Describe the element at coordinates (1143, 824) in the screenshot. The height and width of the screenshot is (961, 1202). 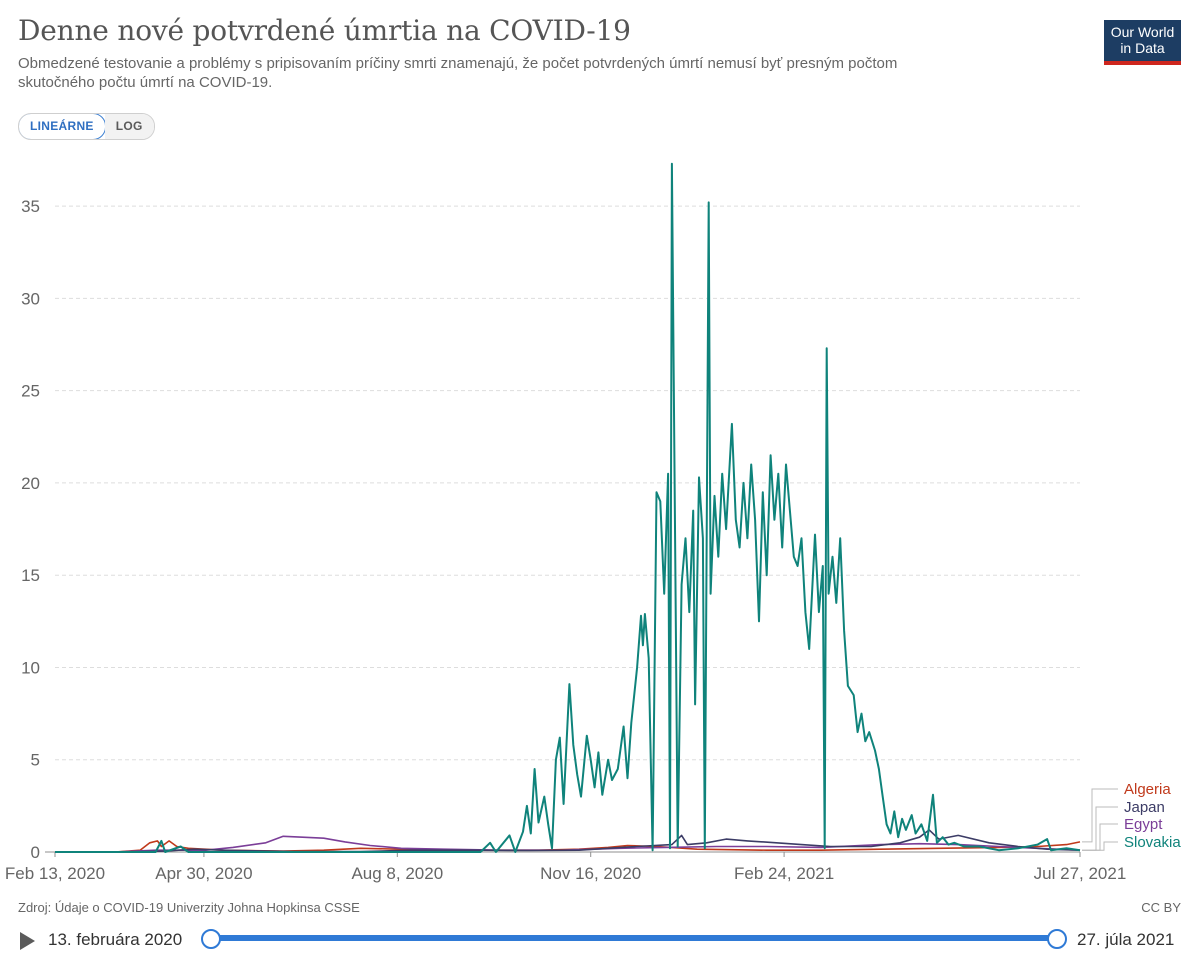
I see `legend-label-egypt: Egypt` at that location.